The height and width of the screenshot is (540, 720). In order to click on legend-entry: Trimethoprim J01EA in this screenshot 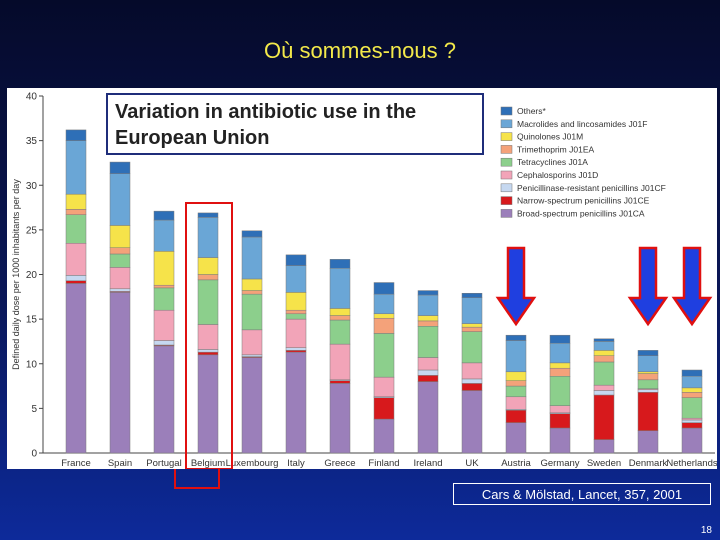, I will do `click(555, 149)`.